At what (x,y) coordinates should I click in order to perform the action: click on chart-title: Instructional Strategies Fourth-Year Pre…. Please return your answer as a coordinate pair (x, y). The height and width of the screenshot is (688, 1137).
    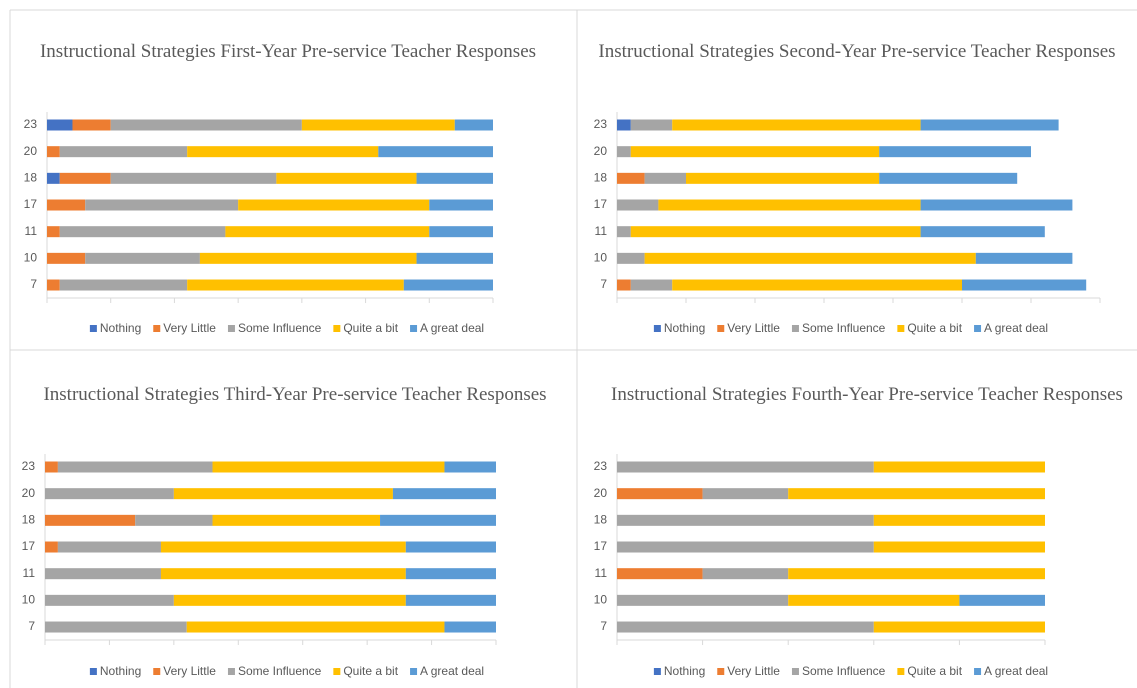
    Looking at the image, I should click on (867, 394).